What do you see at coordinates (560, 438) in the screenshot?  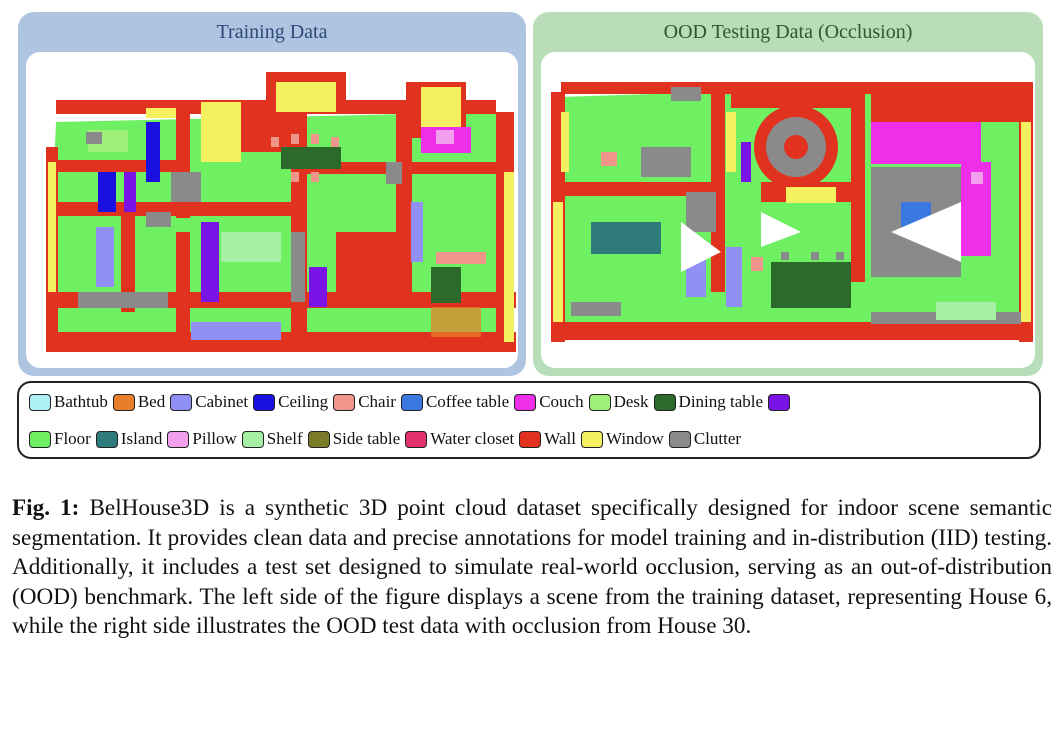 I see `legend-label: Wall` at bounding box center [560, 438].